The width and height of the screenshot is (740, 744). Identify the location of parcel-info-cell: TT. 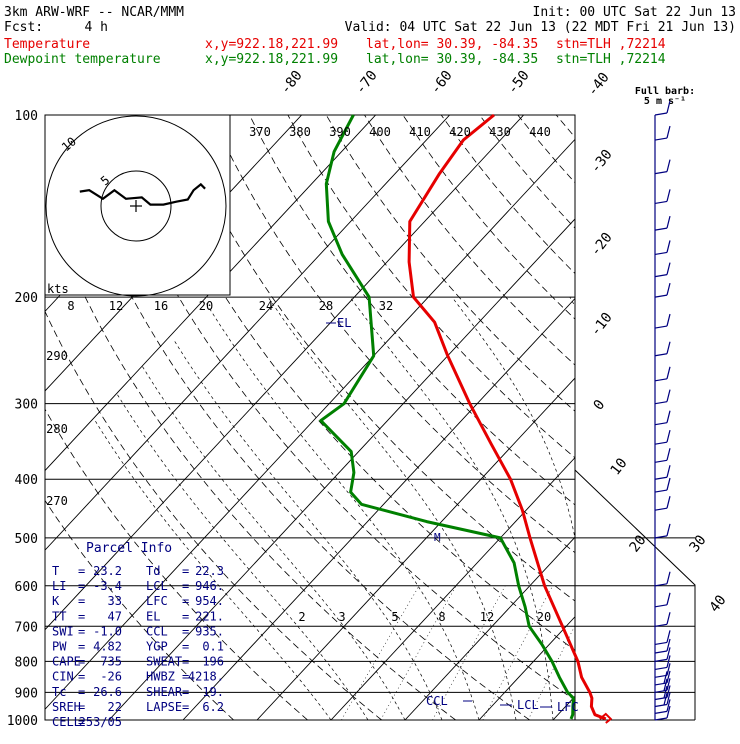
(59, 616).